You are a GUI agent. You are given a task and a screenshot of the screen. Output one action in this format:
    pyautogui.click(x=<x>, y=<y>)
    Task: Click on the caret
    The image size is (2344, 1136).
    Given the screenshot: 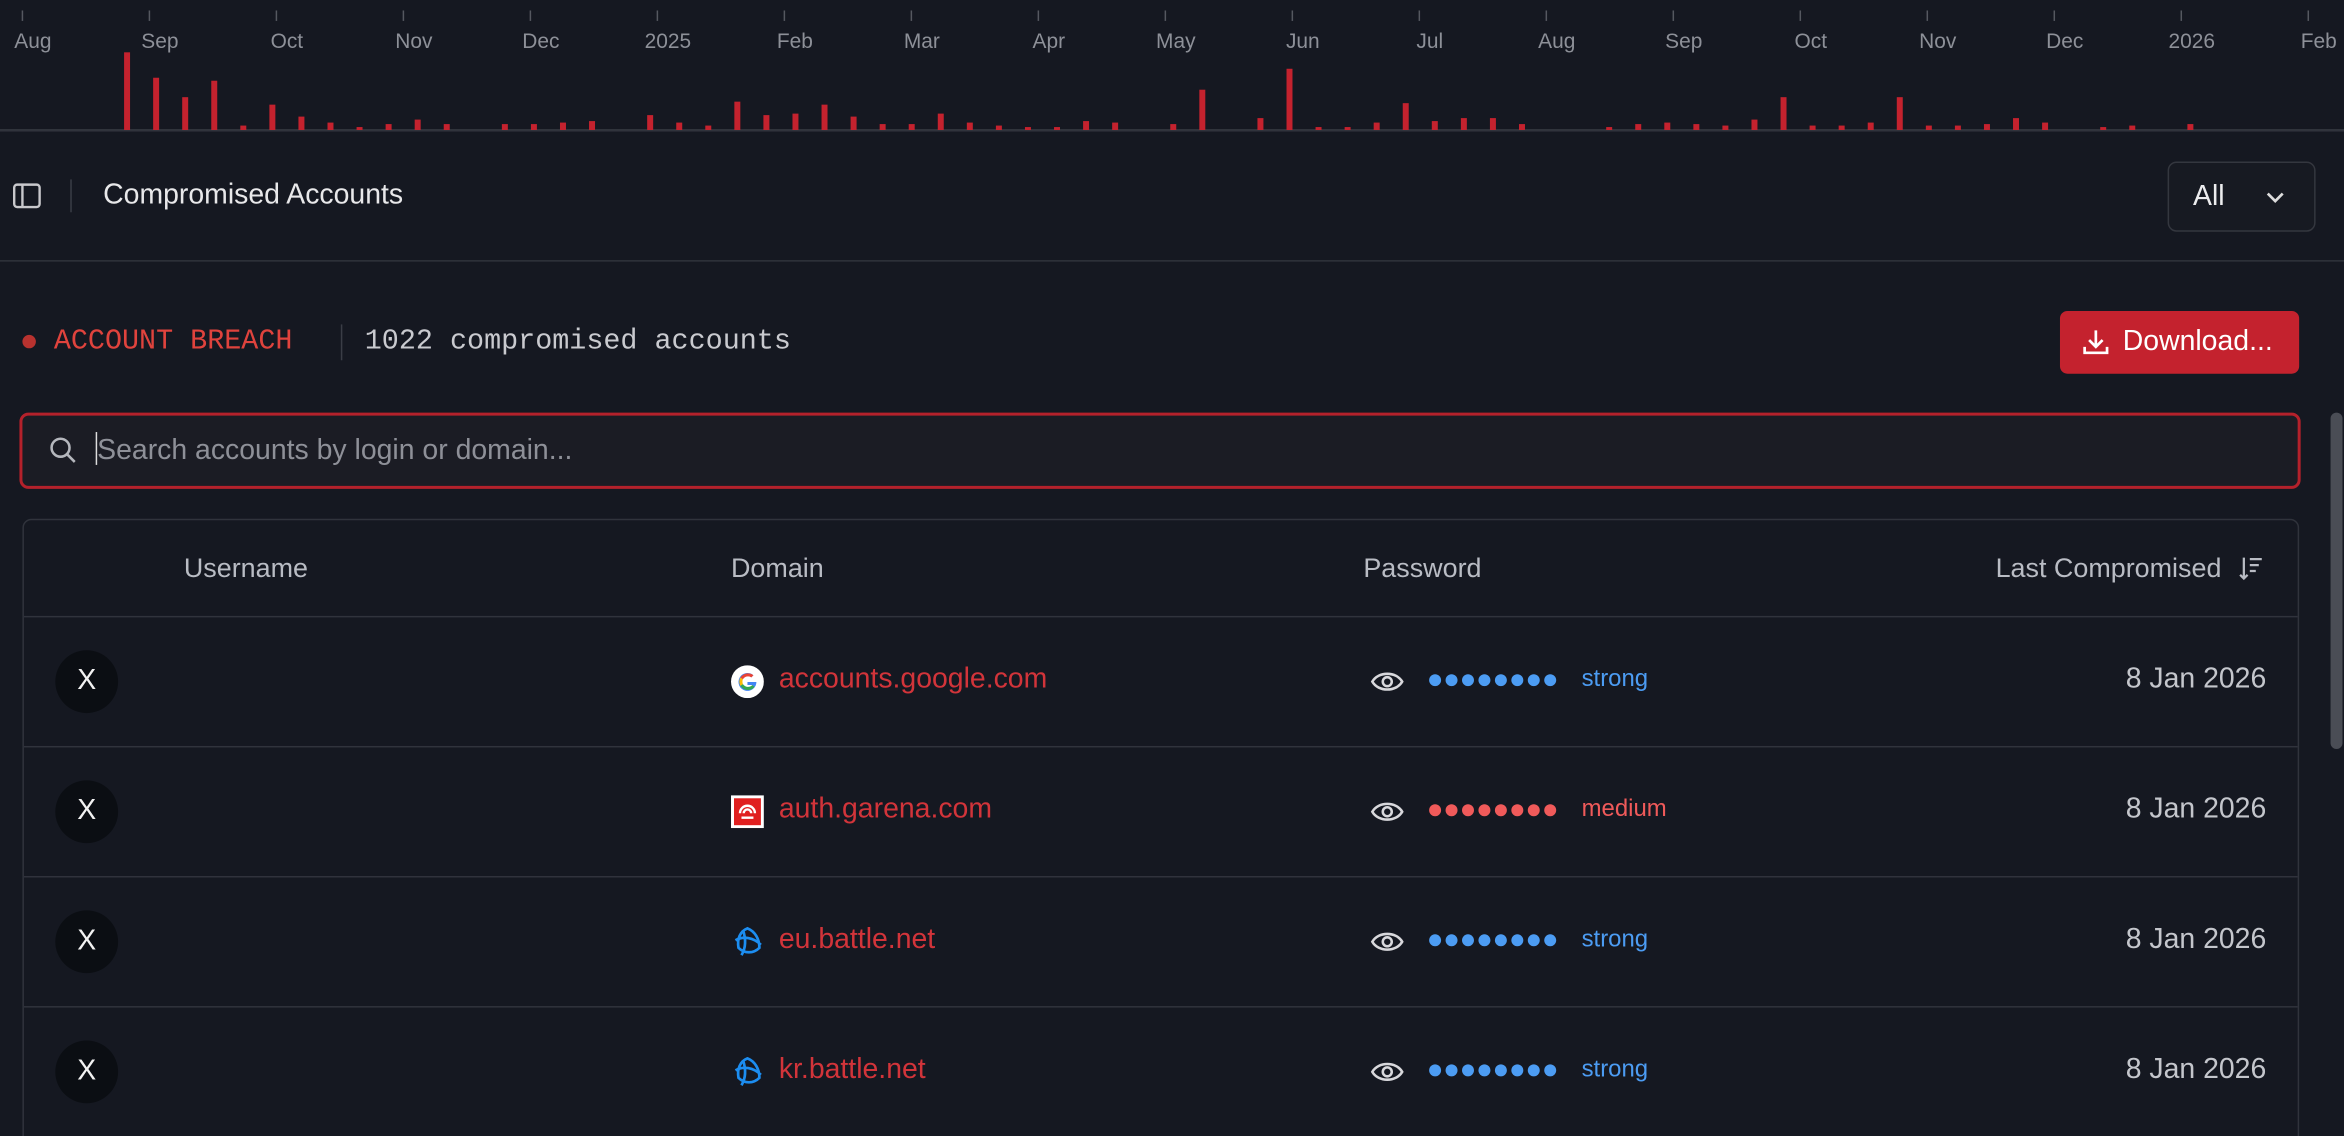 What is the action you would take?
    pyautogui.click(x=96, y=448)
    